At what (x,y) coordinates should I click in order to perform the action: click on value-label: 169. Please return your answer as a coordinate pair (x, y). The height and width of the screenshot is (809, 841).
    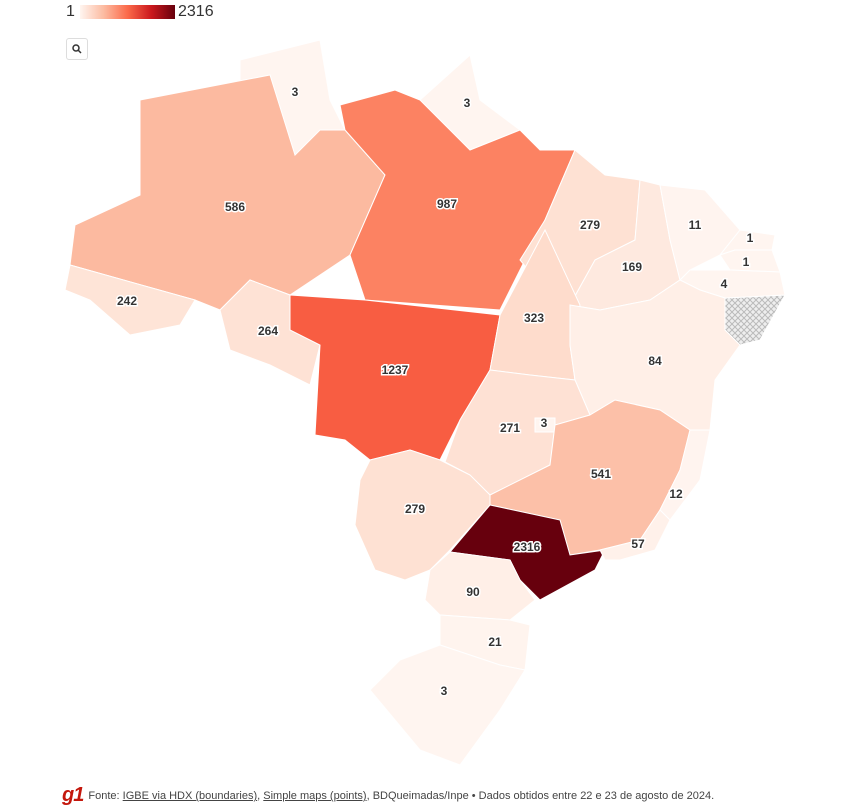
    Looking at the image, I should click on (632, 267).